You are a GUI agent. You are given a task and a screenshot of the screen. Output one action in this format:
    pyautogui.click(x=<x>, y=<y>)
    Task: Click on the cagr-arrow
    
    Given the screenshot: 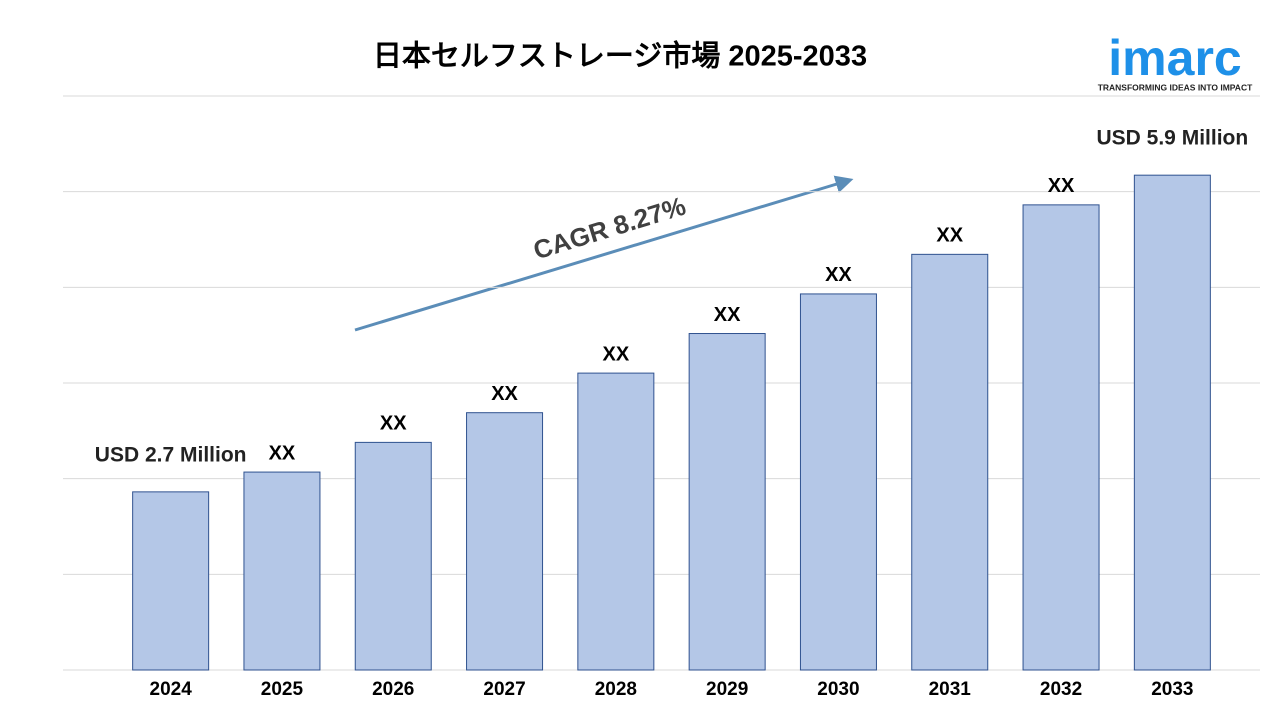 What is the action you would take?
    pyautogui.click(x=604, y=253)
    